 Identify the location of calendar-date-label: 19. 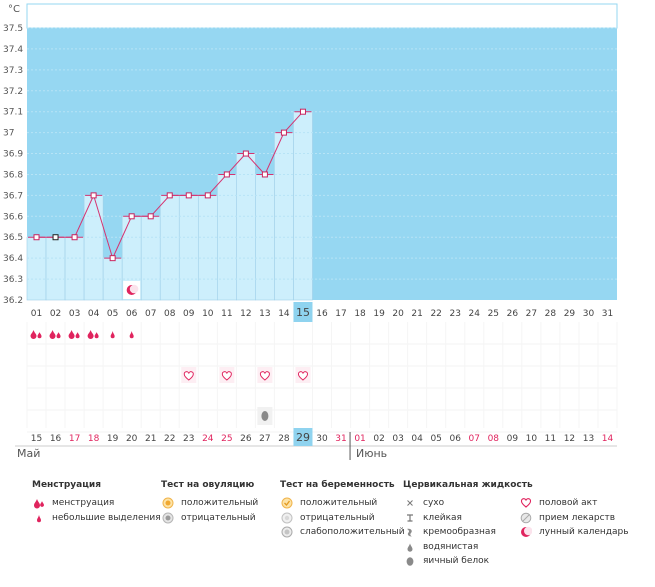
(113, 439).